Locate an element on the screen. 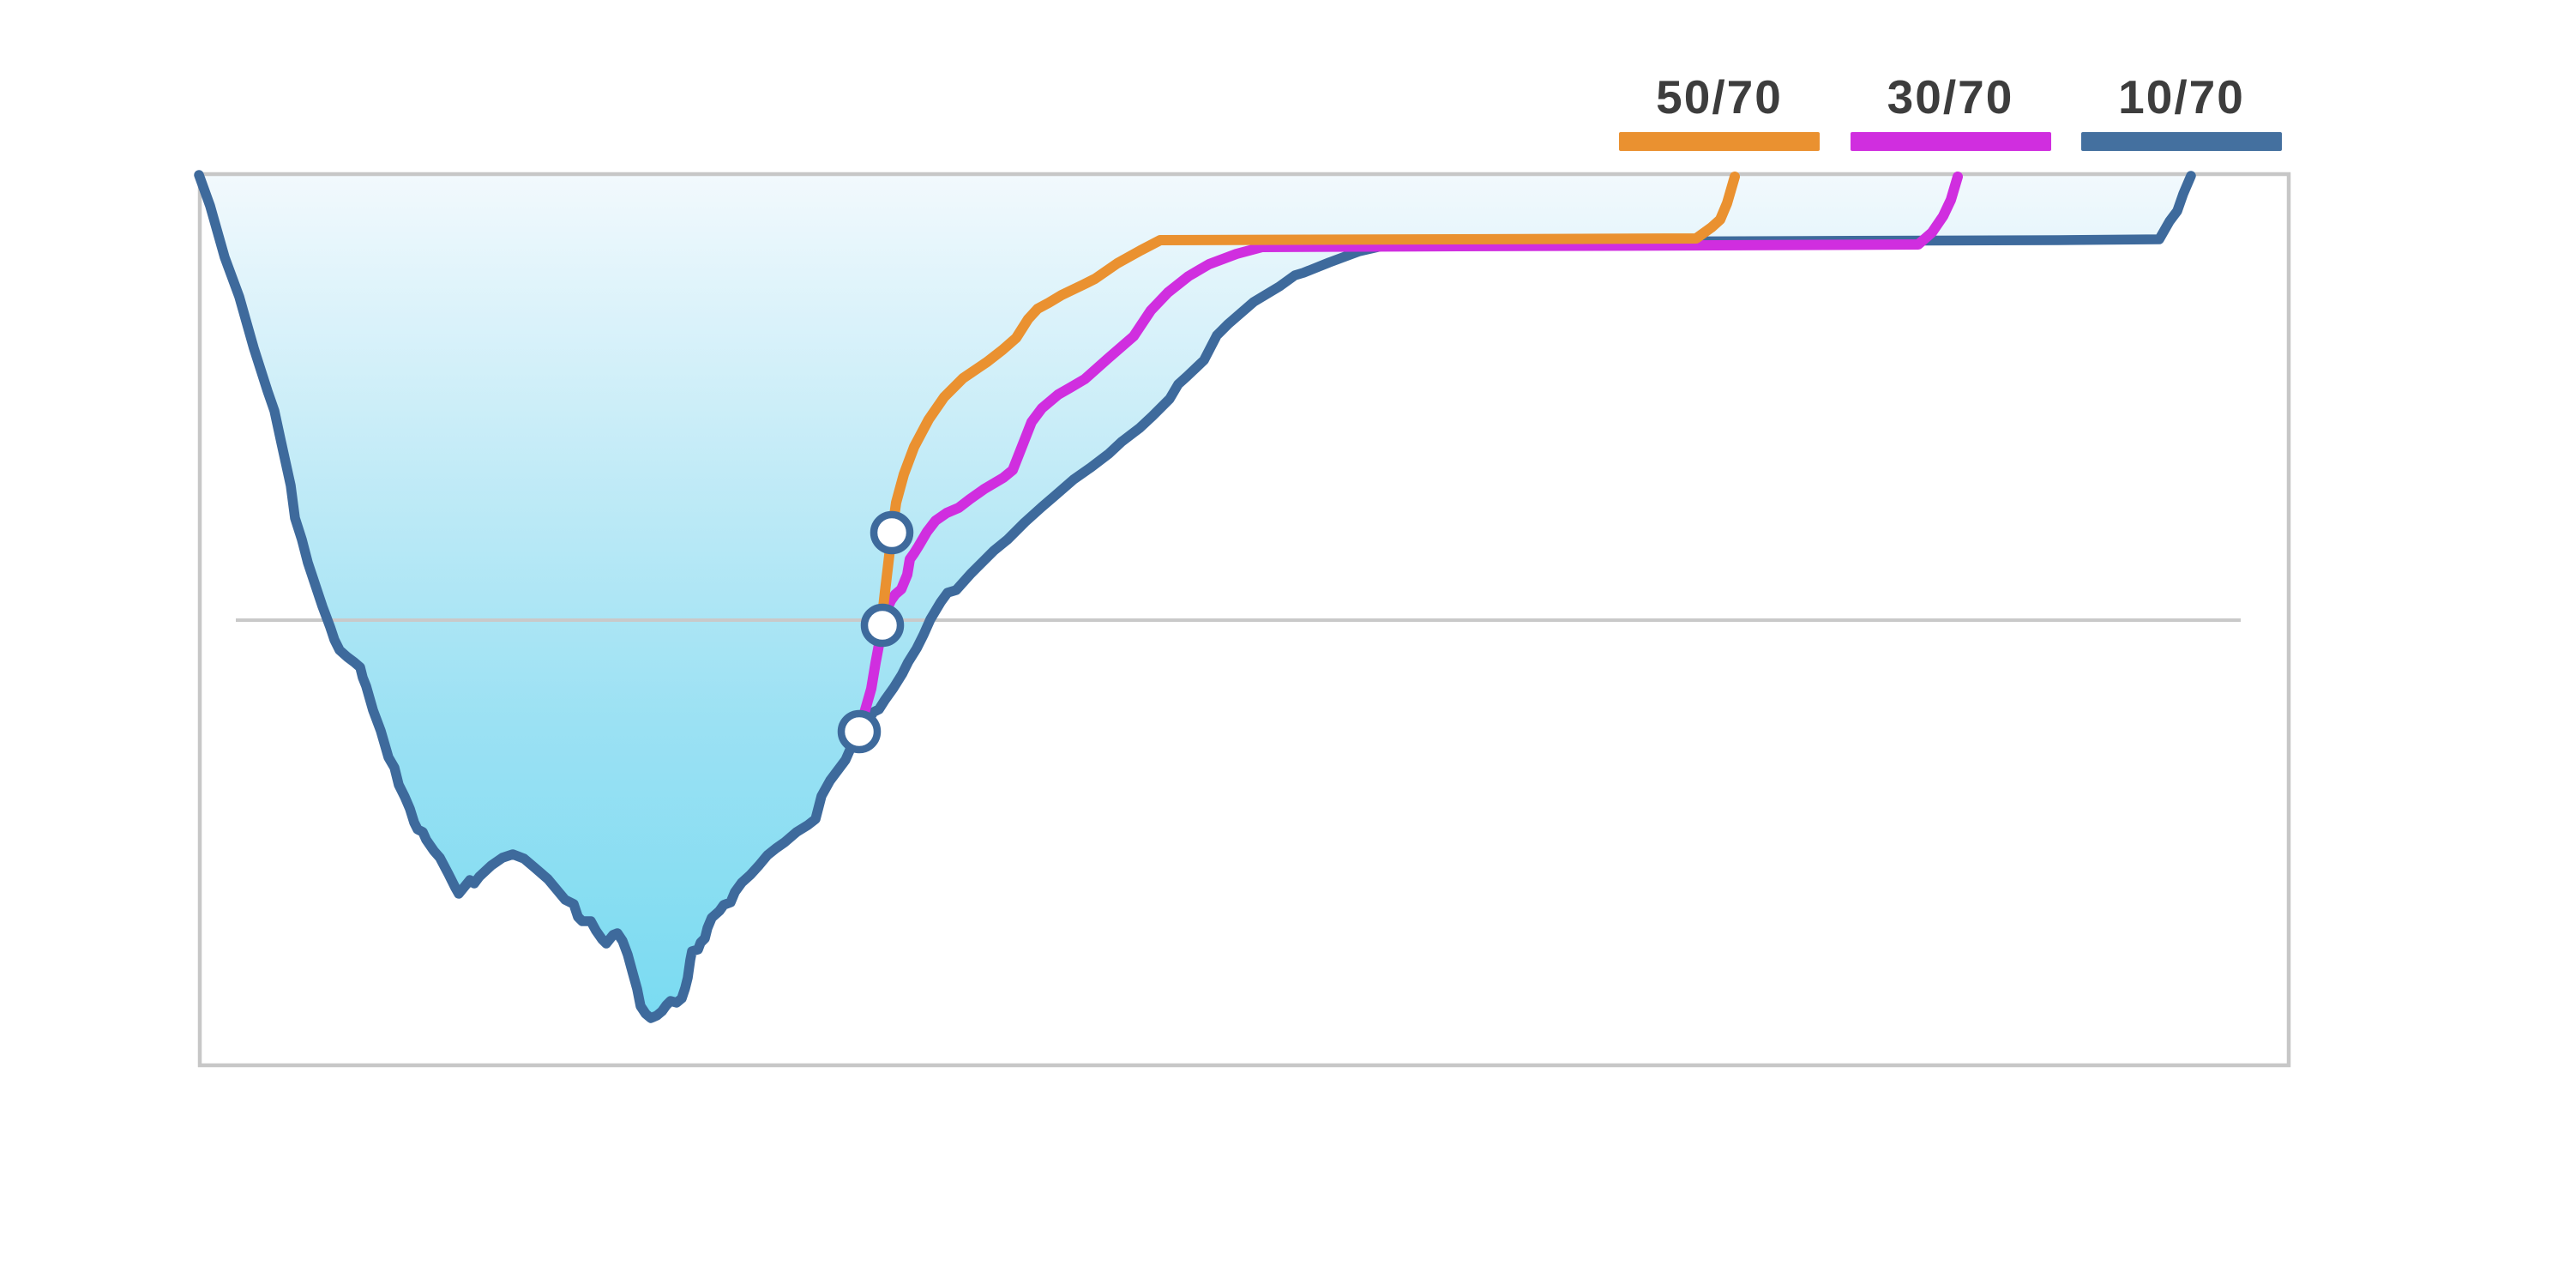 This screenshot has height=1272, width=2576. legend-item-10-70: 10/70 is located at coordinates (2181, 112).